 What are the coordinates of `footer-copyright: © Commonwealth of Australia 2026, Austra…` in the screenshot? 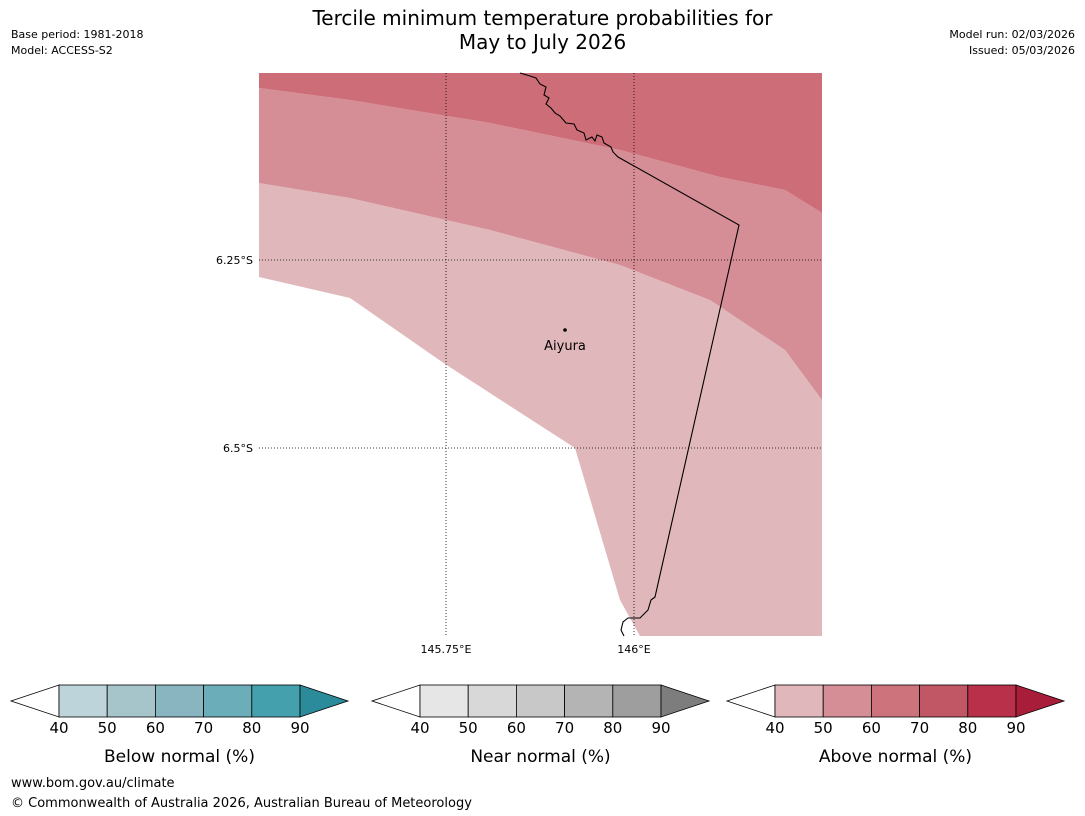 It's located at (241, 803).